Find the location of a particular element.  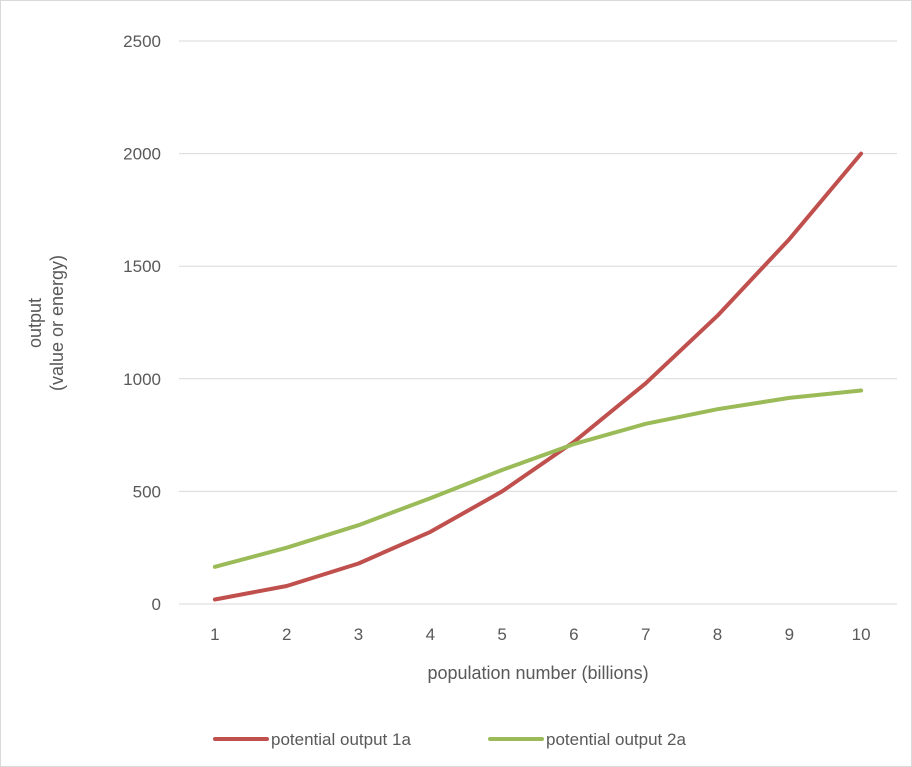

y-tick-label: 0 is located at coordinates (156, 604).